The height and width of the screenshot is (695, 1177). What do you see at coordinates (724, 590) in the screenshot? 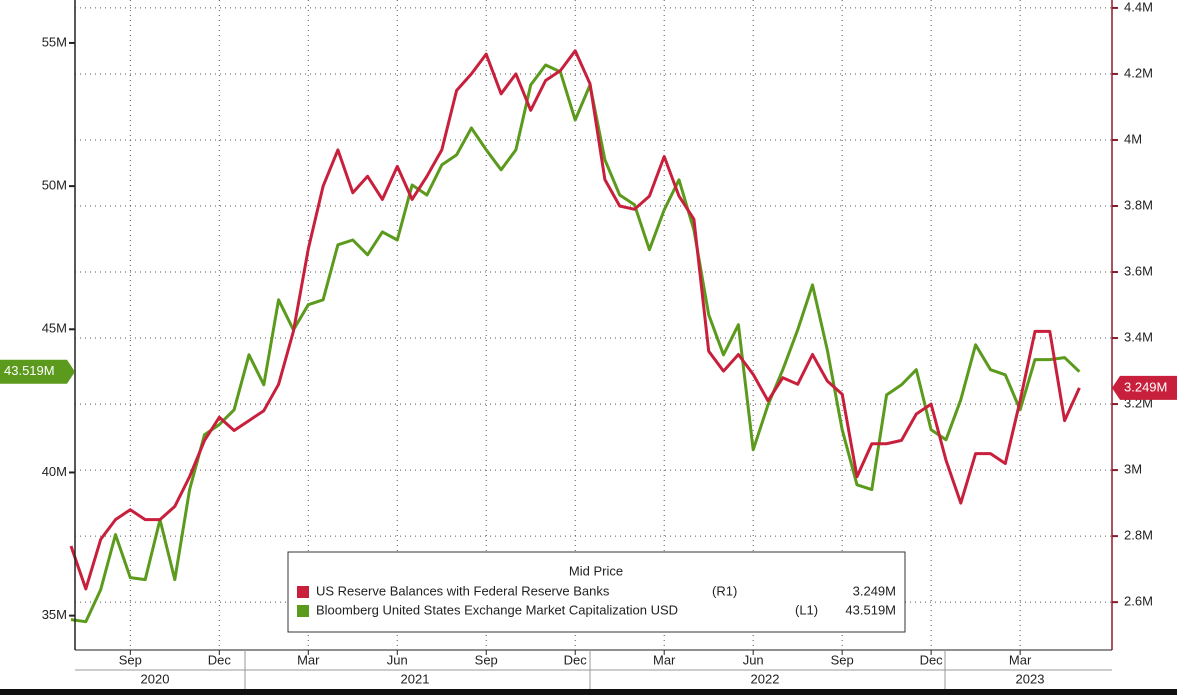
I see `legend-axis-tag: (R1)` at bounding box center [724, 590].